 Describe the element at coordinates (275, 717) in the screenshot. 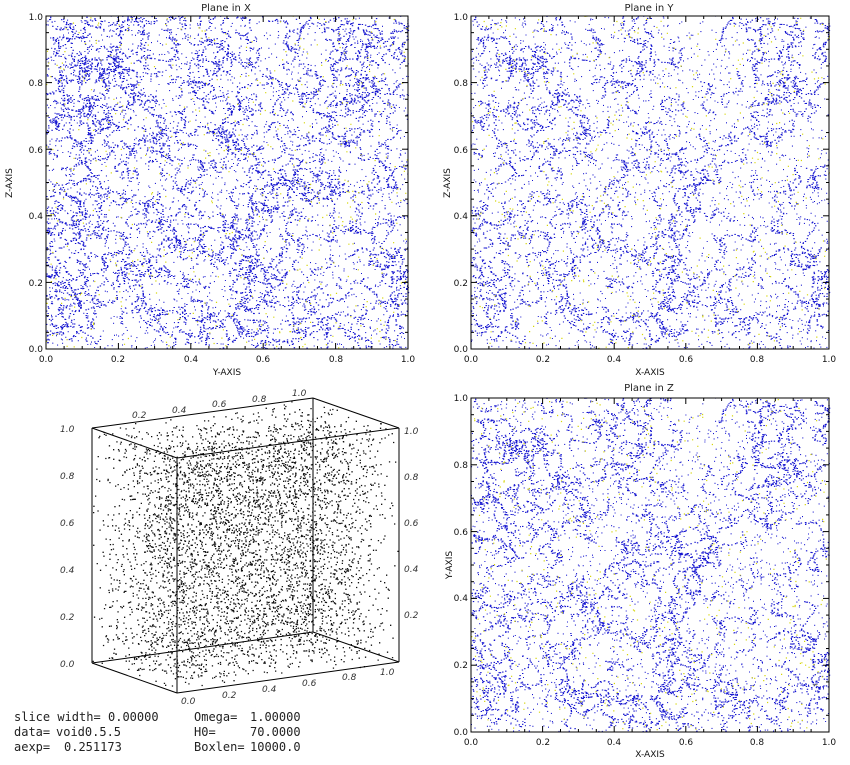

I see `info-value: 1.00000` at that location.